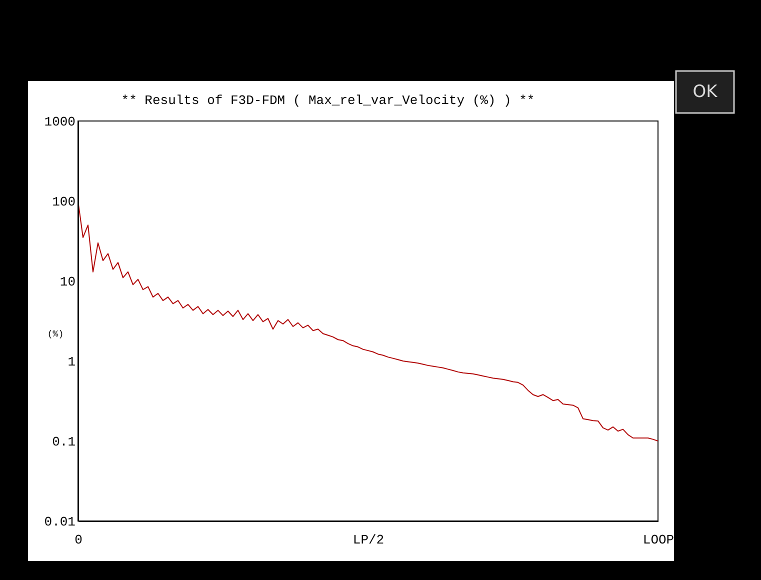 The image size is (761, 580). What do you see at coordinates (55, 335) in the screenshot?
I see `y-axis-title: (%)` at bounding box center [55, 335].